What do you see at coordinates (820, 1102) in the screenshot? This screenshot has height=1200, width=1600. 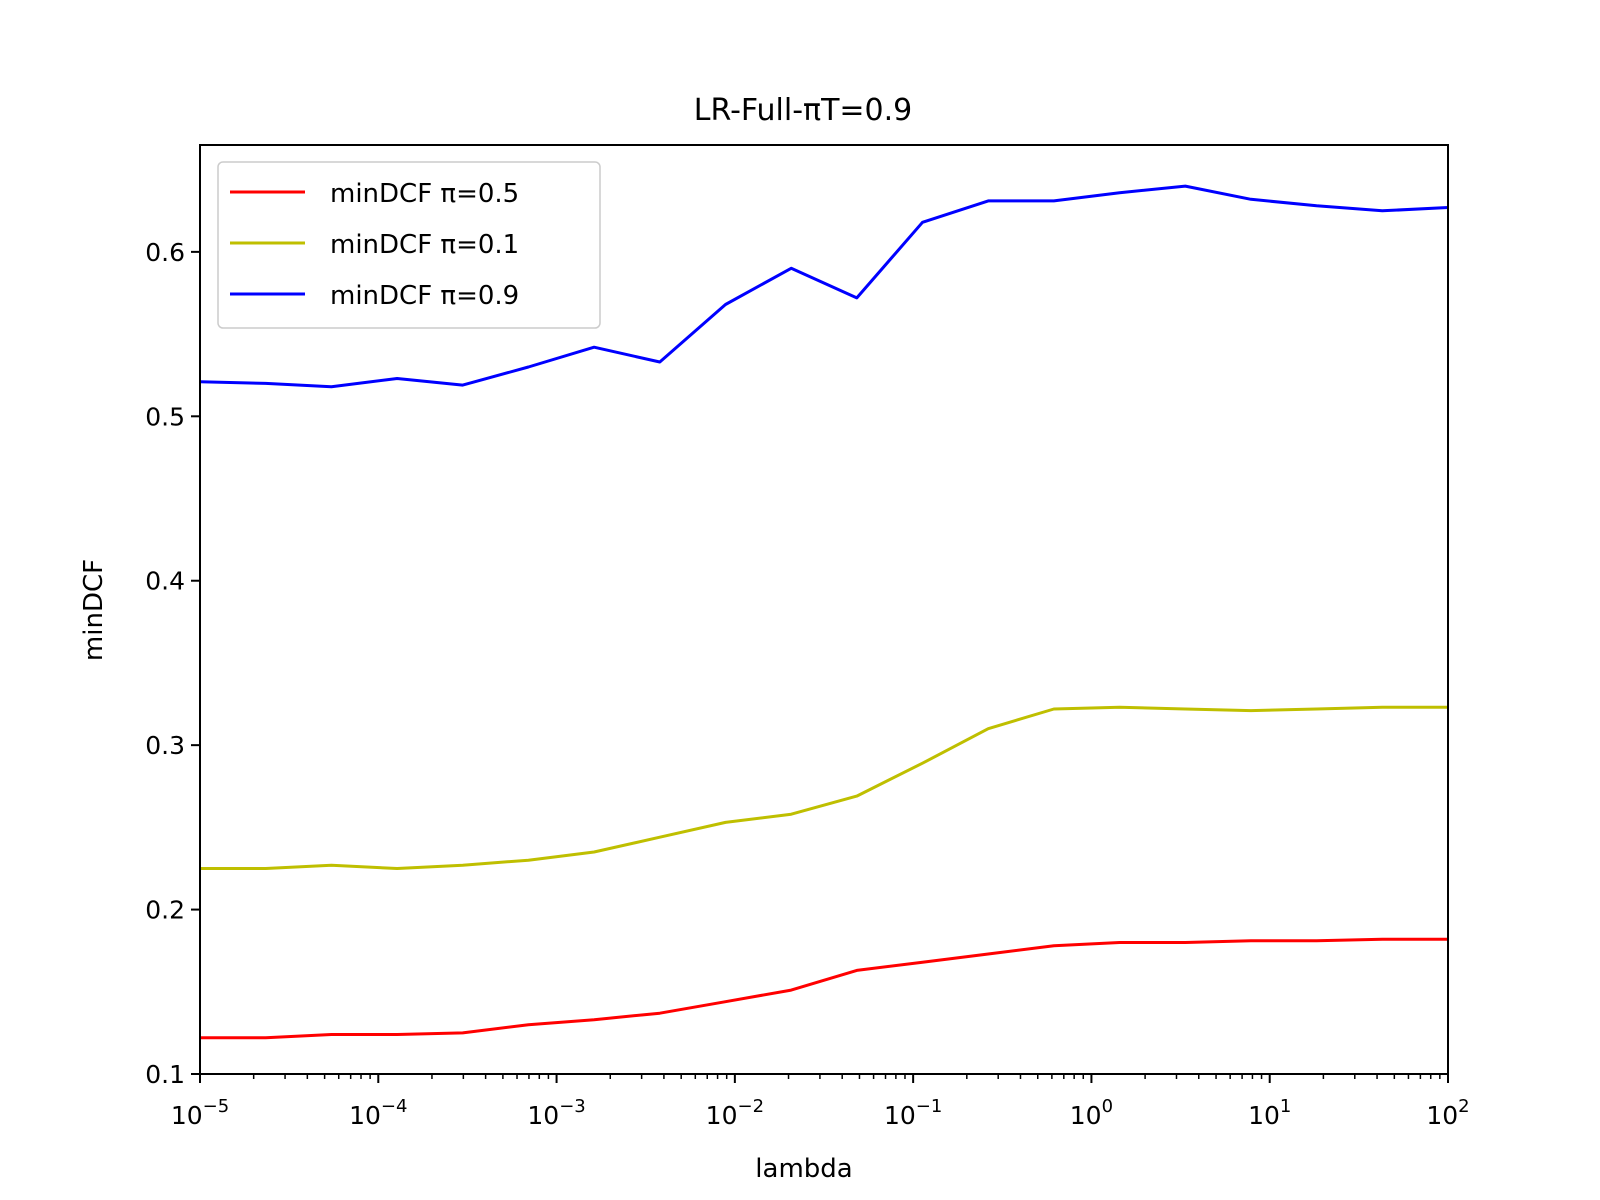 I see `x-axis: 10⁻⁵ 10⁻⁴ 10⁻³ 10⁻² 10⁻¹ 10⁰ 10¹ 10²` at bounding box center [820, 1102].